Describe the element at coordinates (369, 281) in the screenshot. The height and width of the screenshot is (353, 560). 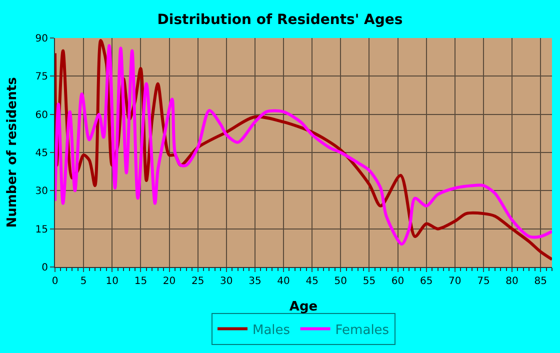
I see `x-tick-label: 55` at that location.